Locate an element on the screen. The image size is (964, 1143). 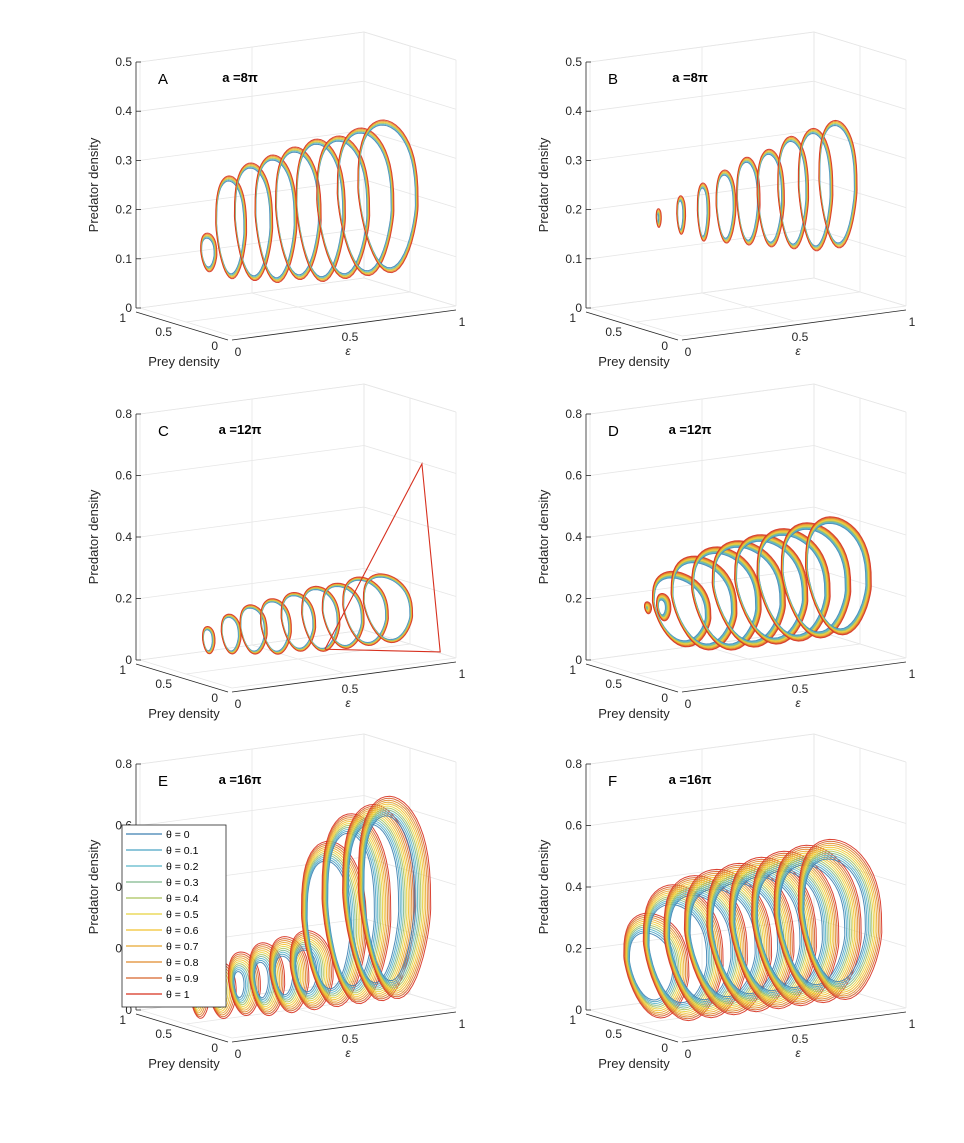
legend-entry: θ = 0.1 is located at coordinates (182, 851).